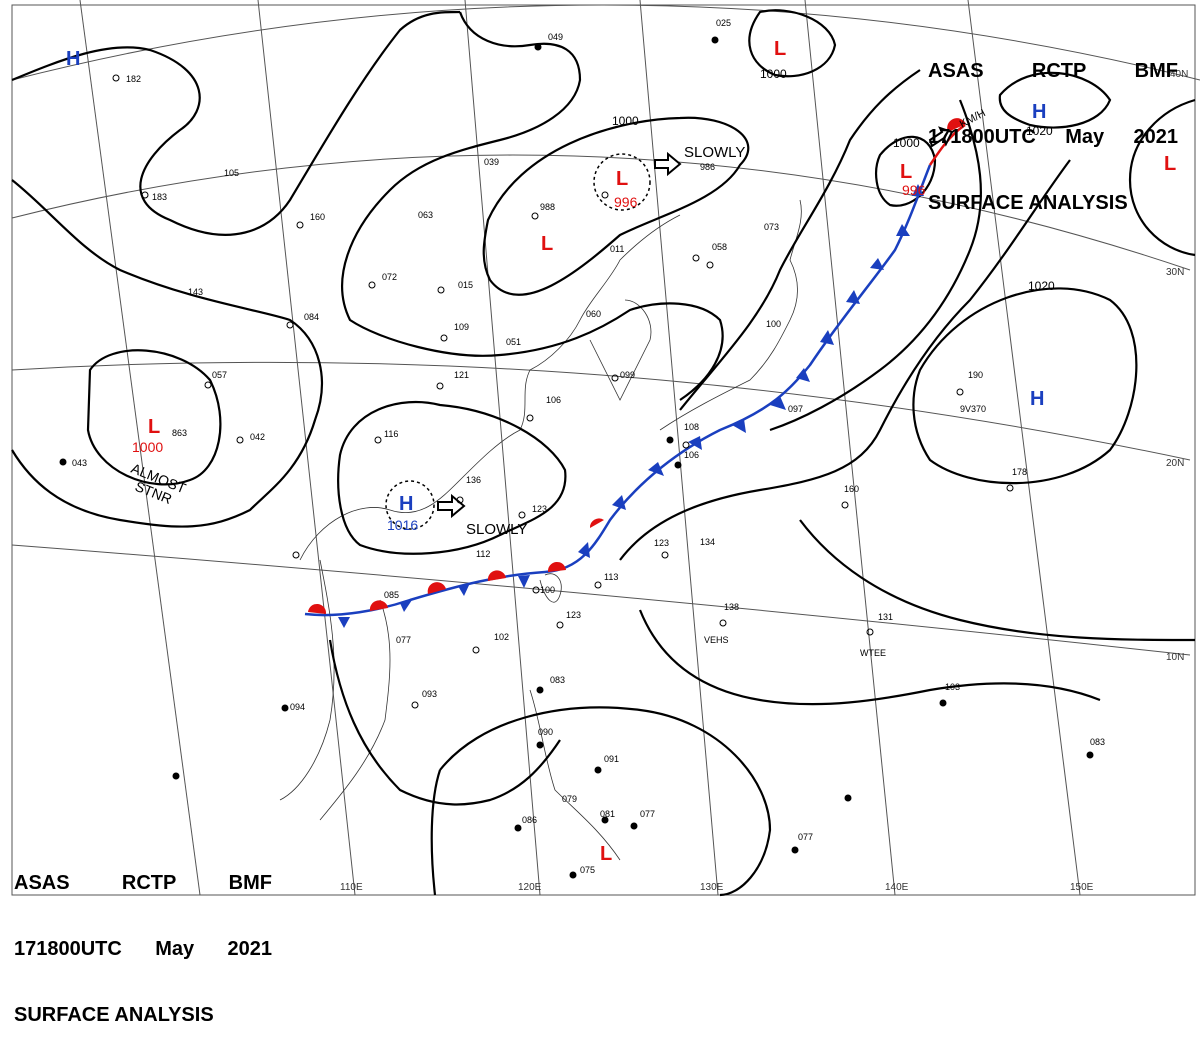 This screenshot has height=1048, width=1200. What do you see at coordinates (530, 887) in the screenshot?
I see `lon-label-120e: 120E` at bounding box center [530, 887].